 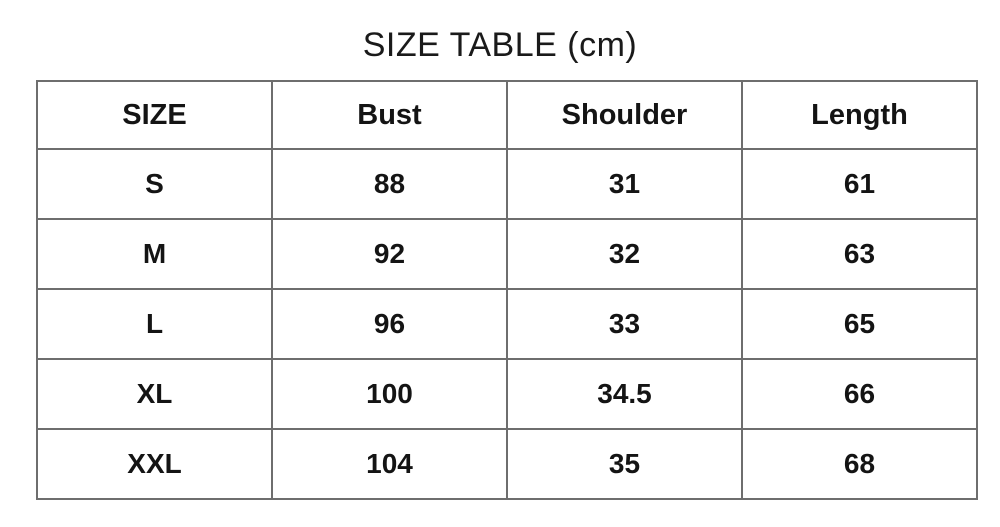 I want to click on cell-shoulder: 32, so click(x=624, y=254).